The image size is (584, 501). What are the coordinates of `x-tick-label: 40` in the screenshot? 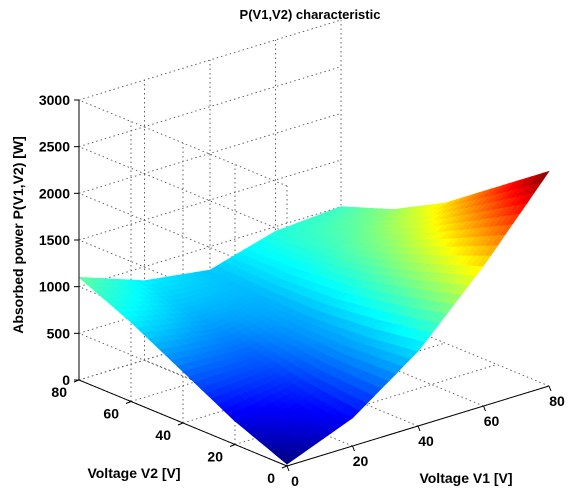 It's located at (426, 441).